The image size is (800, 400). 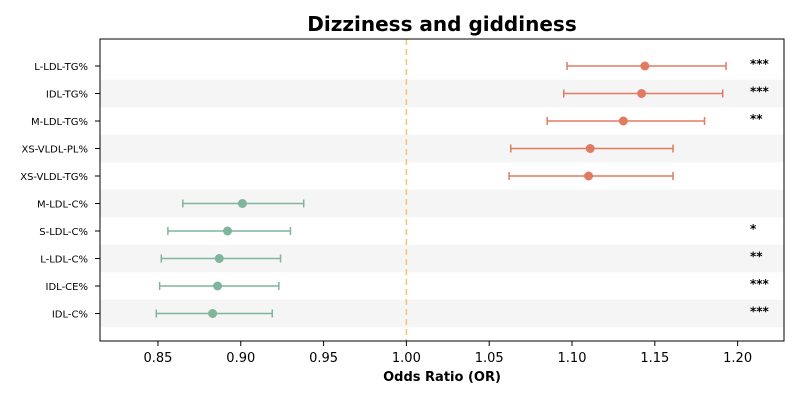 I want to click on category-label: IDL-C%, so click(x=70, y=315).